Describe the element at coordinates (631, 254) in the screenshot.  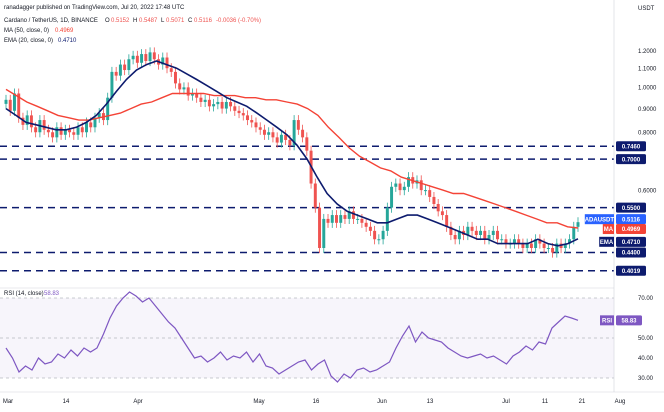
I see `level-price-tag-text: 0.4400` at that location.